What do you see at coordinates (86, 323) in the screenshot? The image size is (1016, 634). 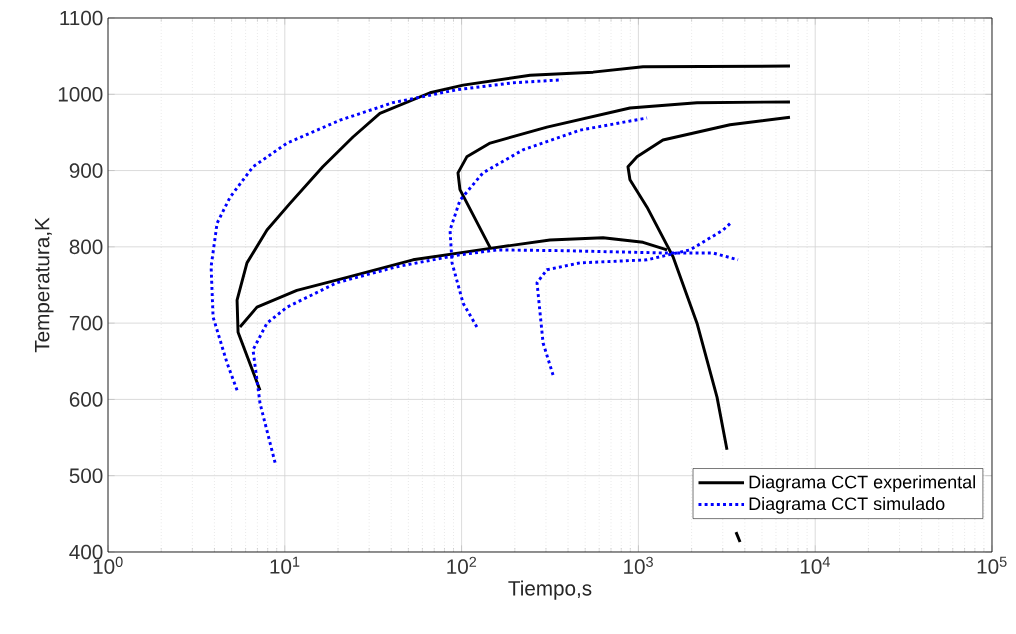 I see `y-tick-label: 700` at bounding box center [86, 323].